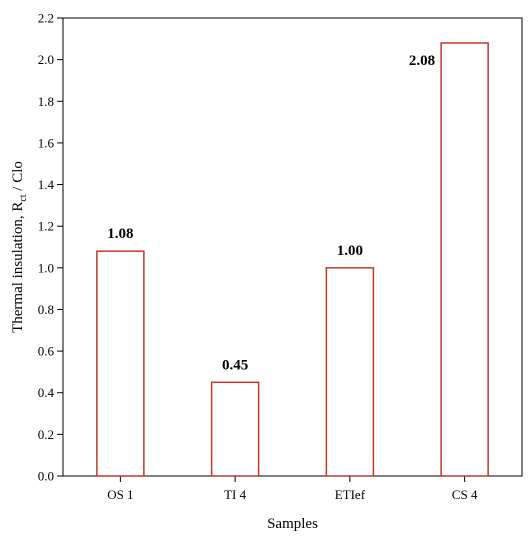  Describe the element at coordinates (235, 365) in the screenshot. I see `bar-value-label: 0.45` at that location.